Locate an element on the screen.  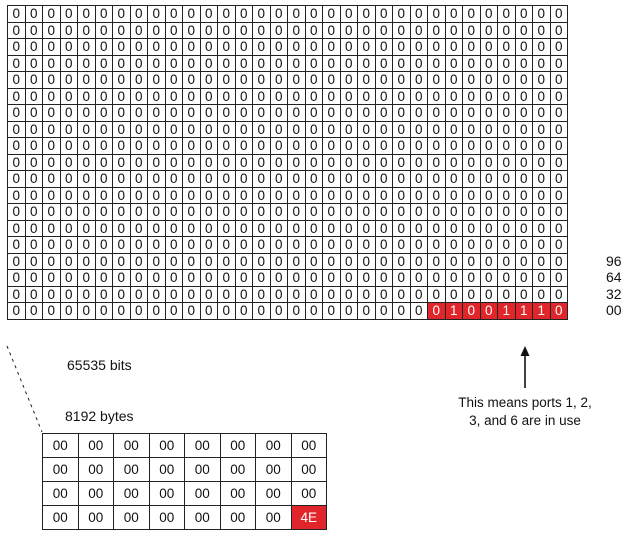
ports-note-line2: 3, and 6 are in use is located at coordinates (525, 420).